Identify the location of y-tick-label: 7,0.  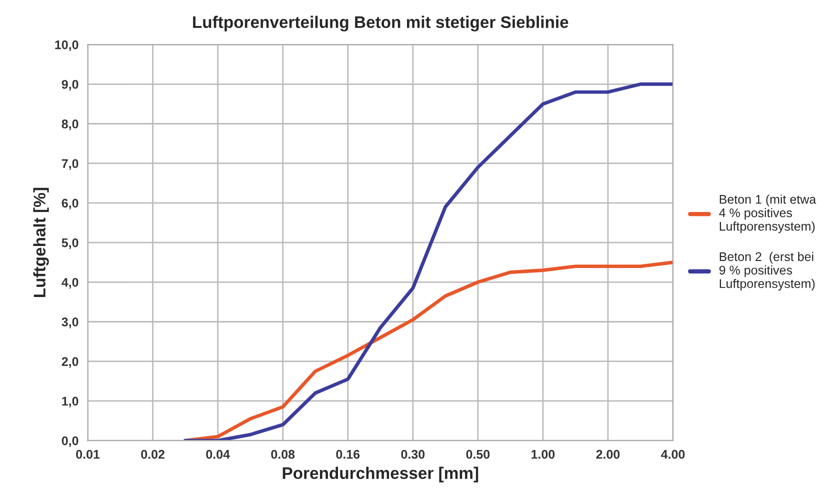
(70, 164).